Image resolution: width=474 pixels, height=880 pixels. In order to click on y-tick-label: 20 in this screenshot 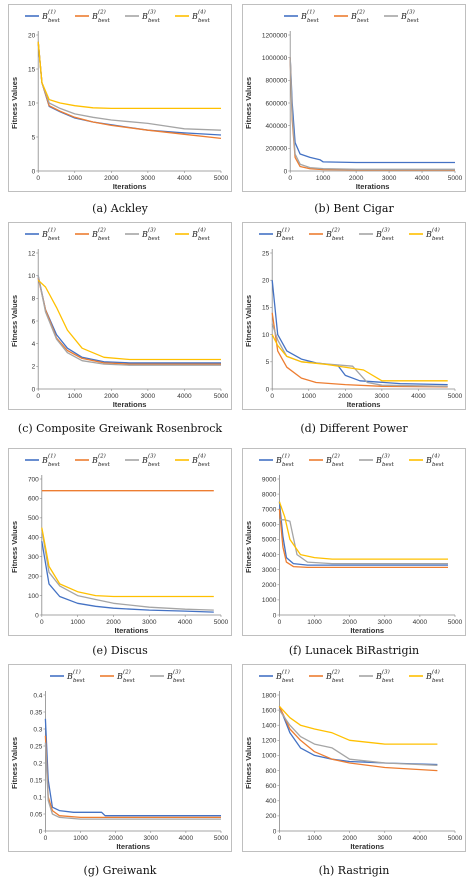, I will do `click(32, 35)`.